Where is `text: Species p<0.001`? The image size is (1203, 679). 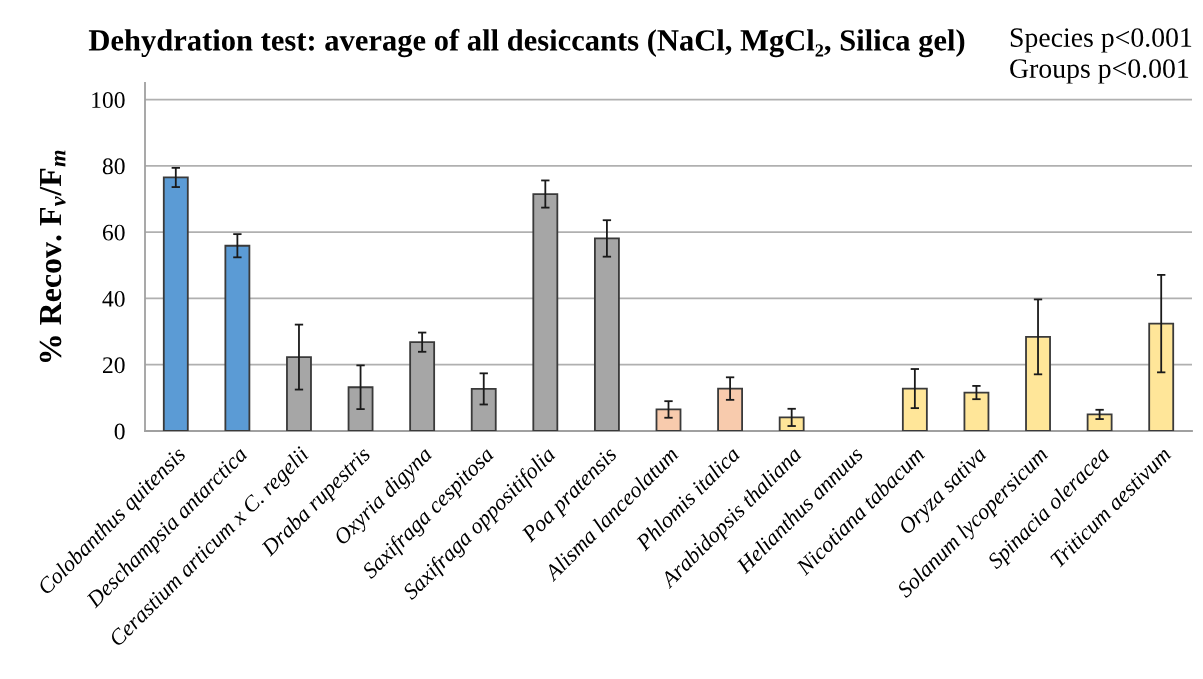
text: Species p<0.001 is located at coordinates (1101, 40).